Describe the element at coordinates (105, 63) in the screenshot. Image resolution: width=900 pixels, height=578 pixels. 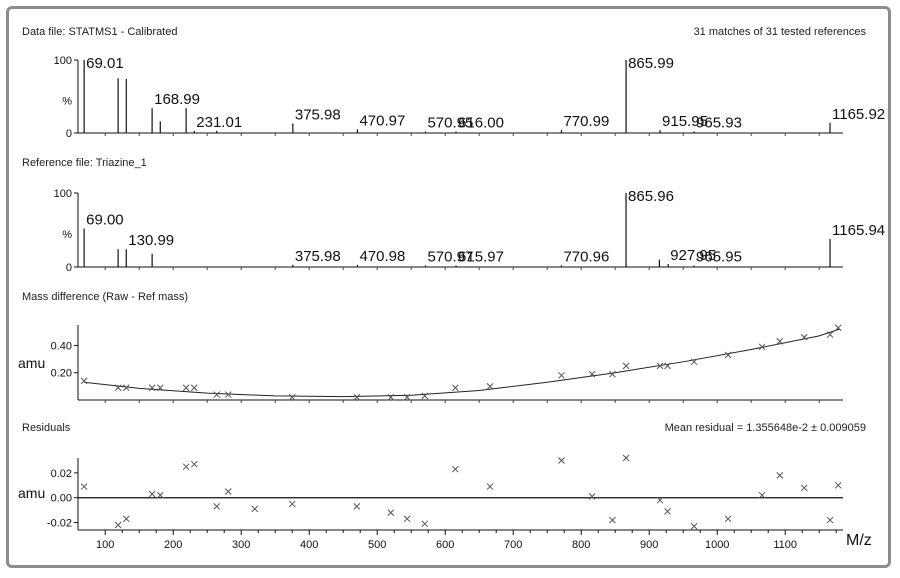
I see `data-file-peak-label: 69.01` at that location.